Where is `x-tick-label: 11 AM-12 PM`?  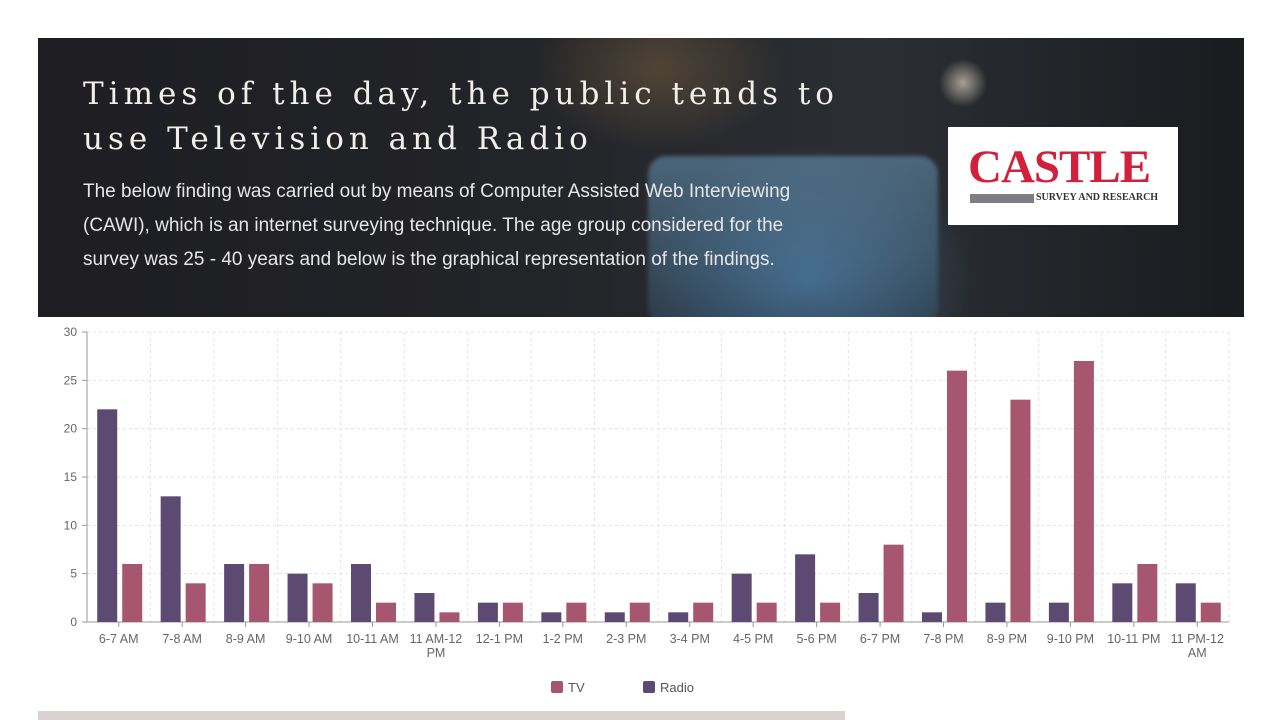 x-tick-label: 11 AM-12 PM is located at coordinates (436, 646).